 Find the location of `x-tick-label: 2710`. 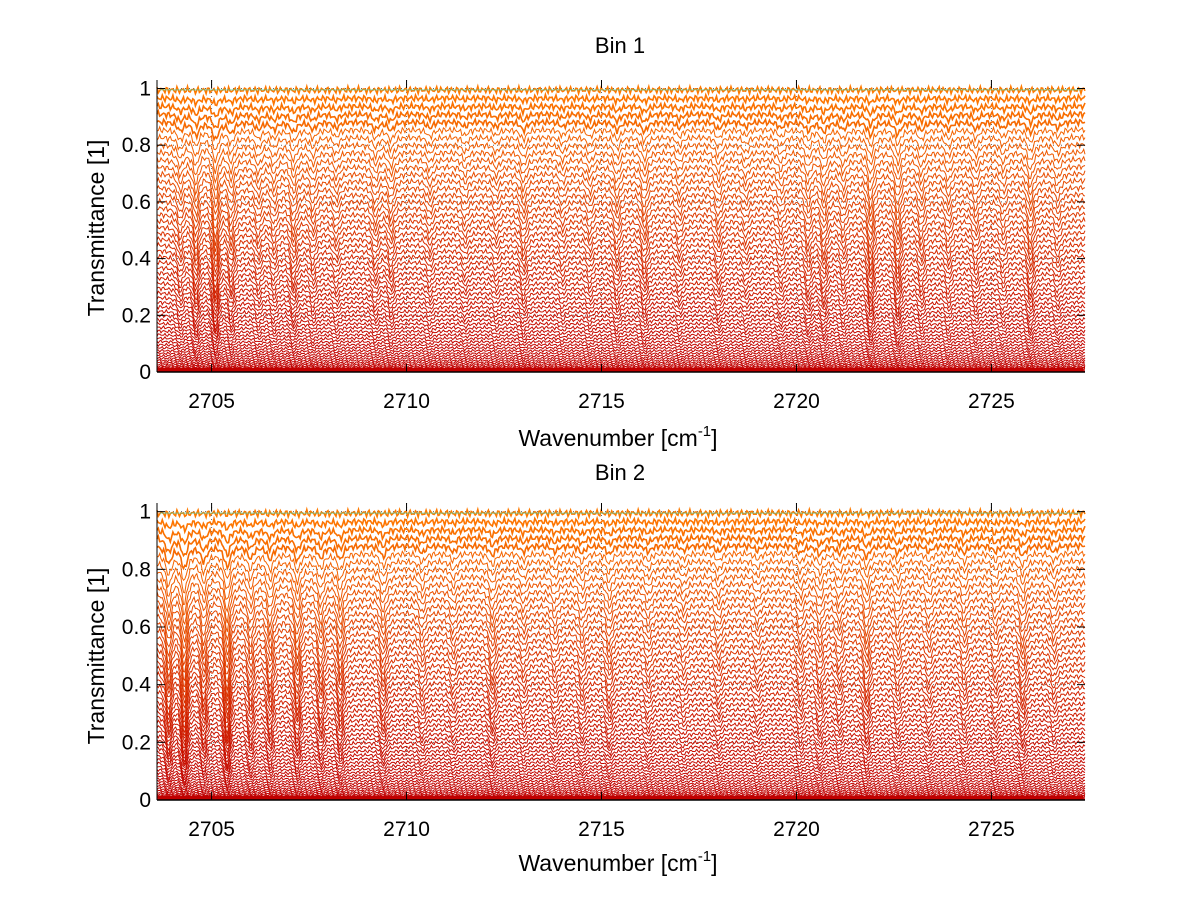

x-tick-label: 2710 is located at coordinates (406, 401).